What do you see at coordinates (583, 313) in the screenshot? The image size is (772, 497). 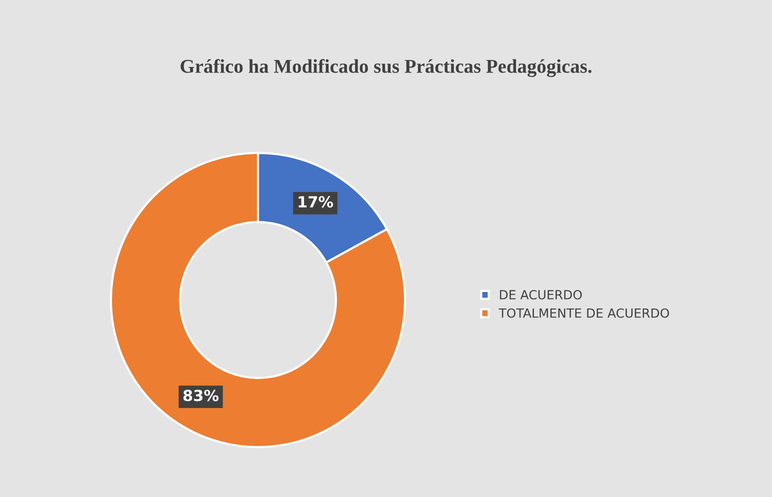 I see `legend-label: TOTALMENTE DE ACUERDO` at bounding box center [583, 313].